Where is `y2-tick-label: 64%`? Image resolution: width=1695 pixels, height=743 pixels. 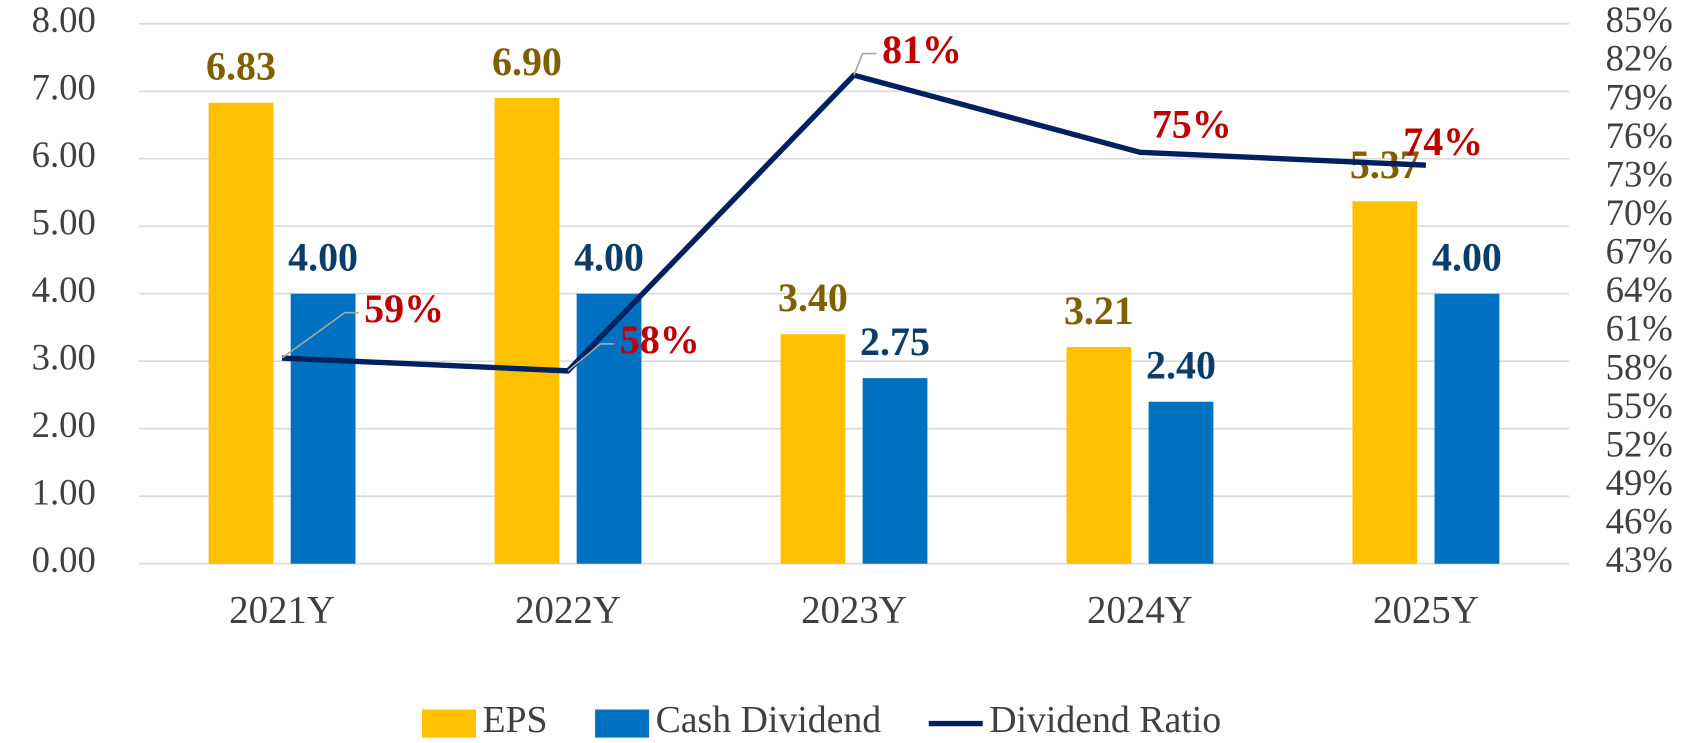
y2-tick-label: 64% is located at coordinates (1639, 289).